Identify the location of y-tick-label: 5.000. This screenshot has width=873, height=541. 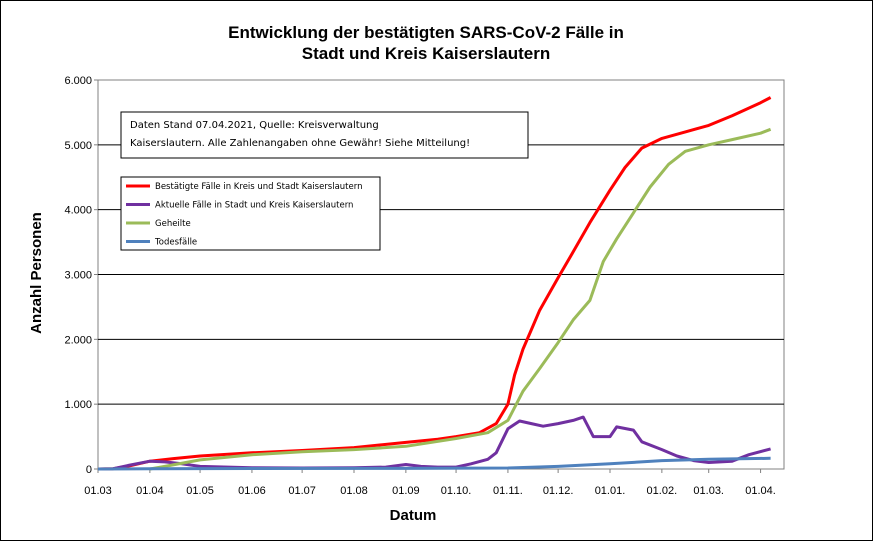
(78, 146).